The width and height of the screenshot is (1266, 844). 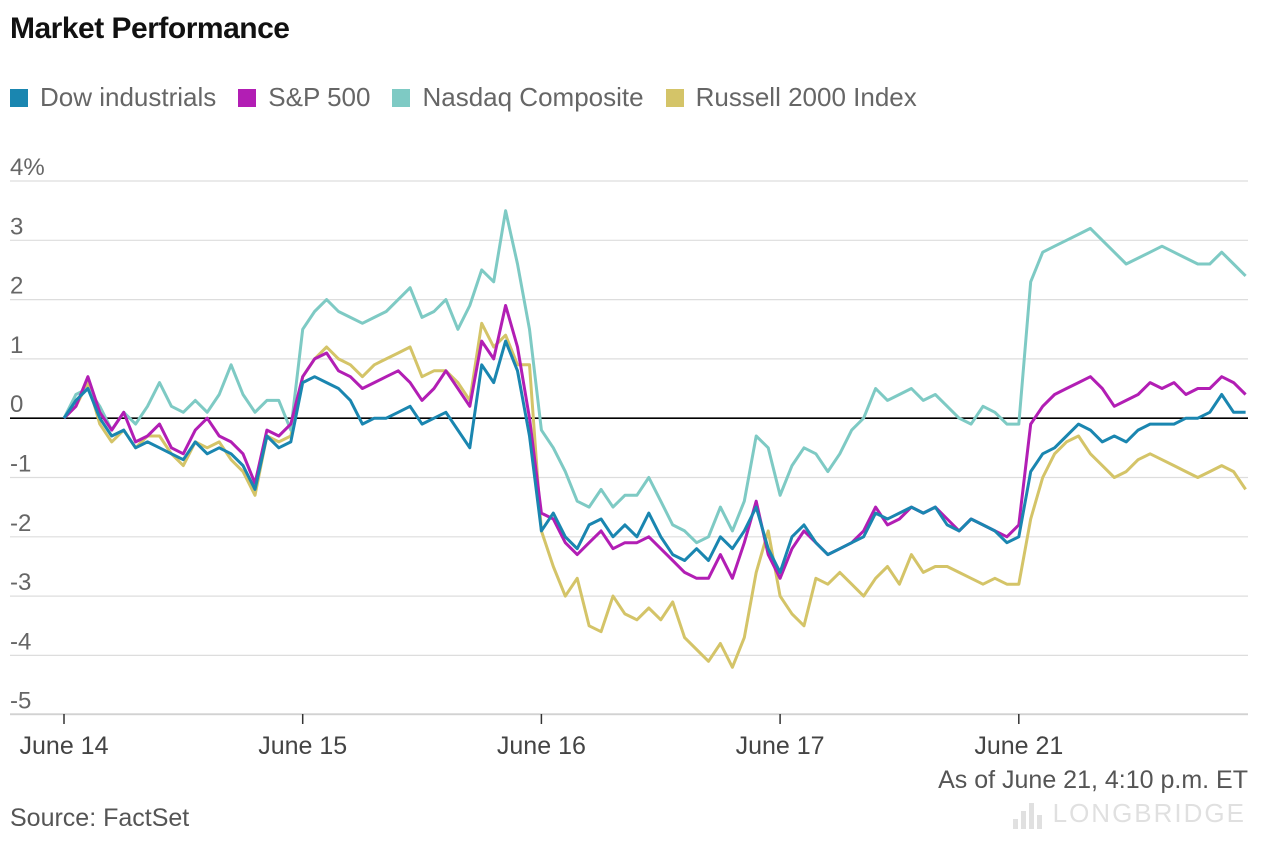 I want to click on y-tick-label: 2, so click(x=16, y=286).